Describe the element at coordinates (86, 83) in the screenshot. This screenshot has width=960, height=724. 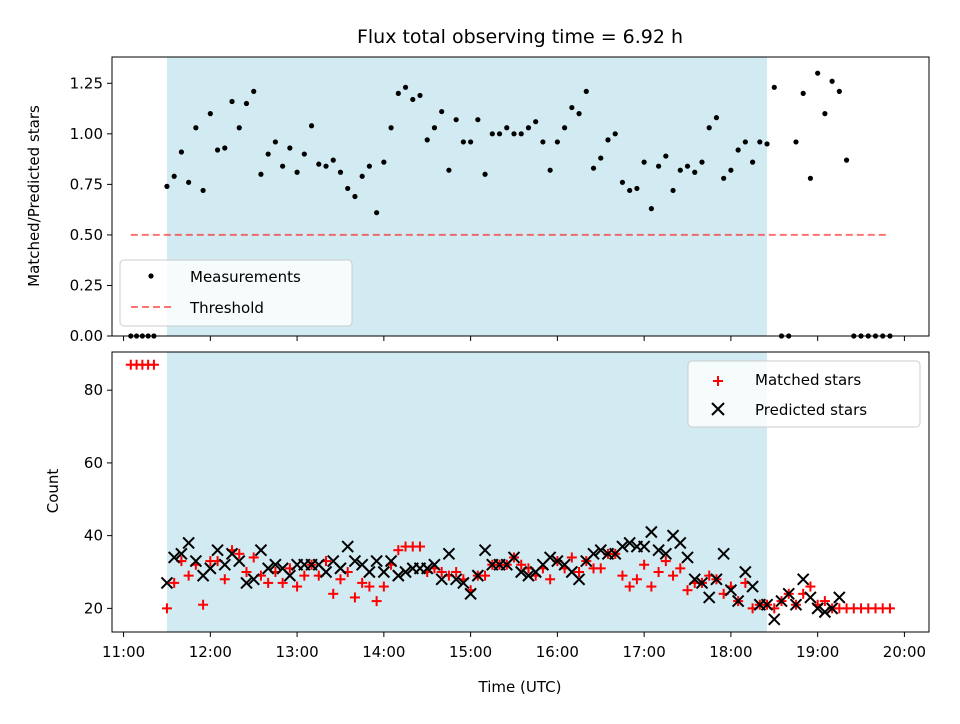
I see `y-tick-label: 1.25` at that location.